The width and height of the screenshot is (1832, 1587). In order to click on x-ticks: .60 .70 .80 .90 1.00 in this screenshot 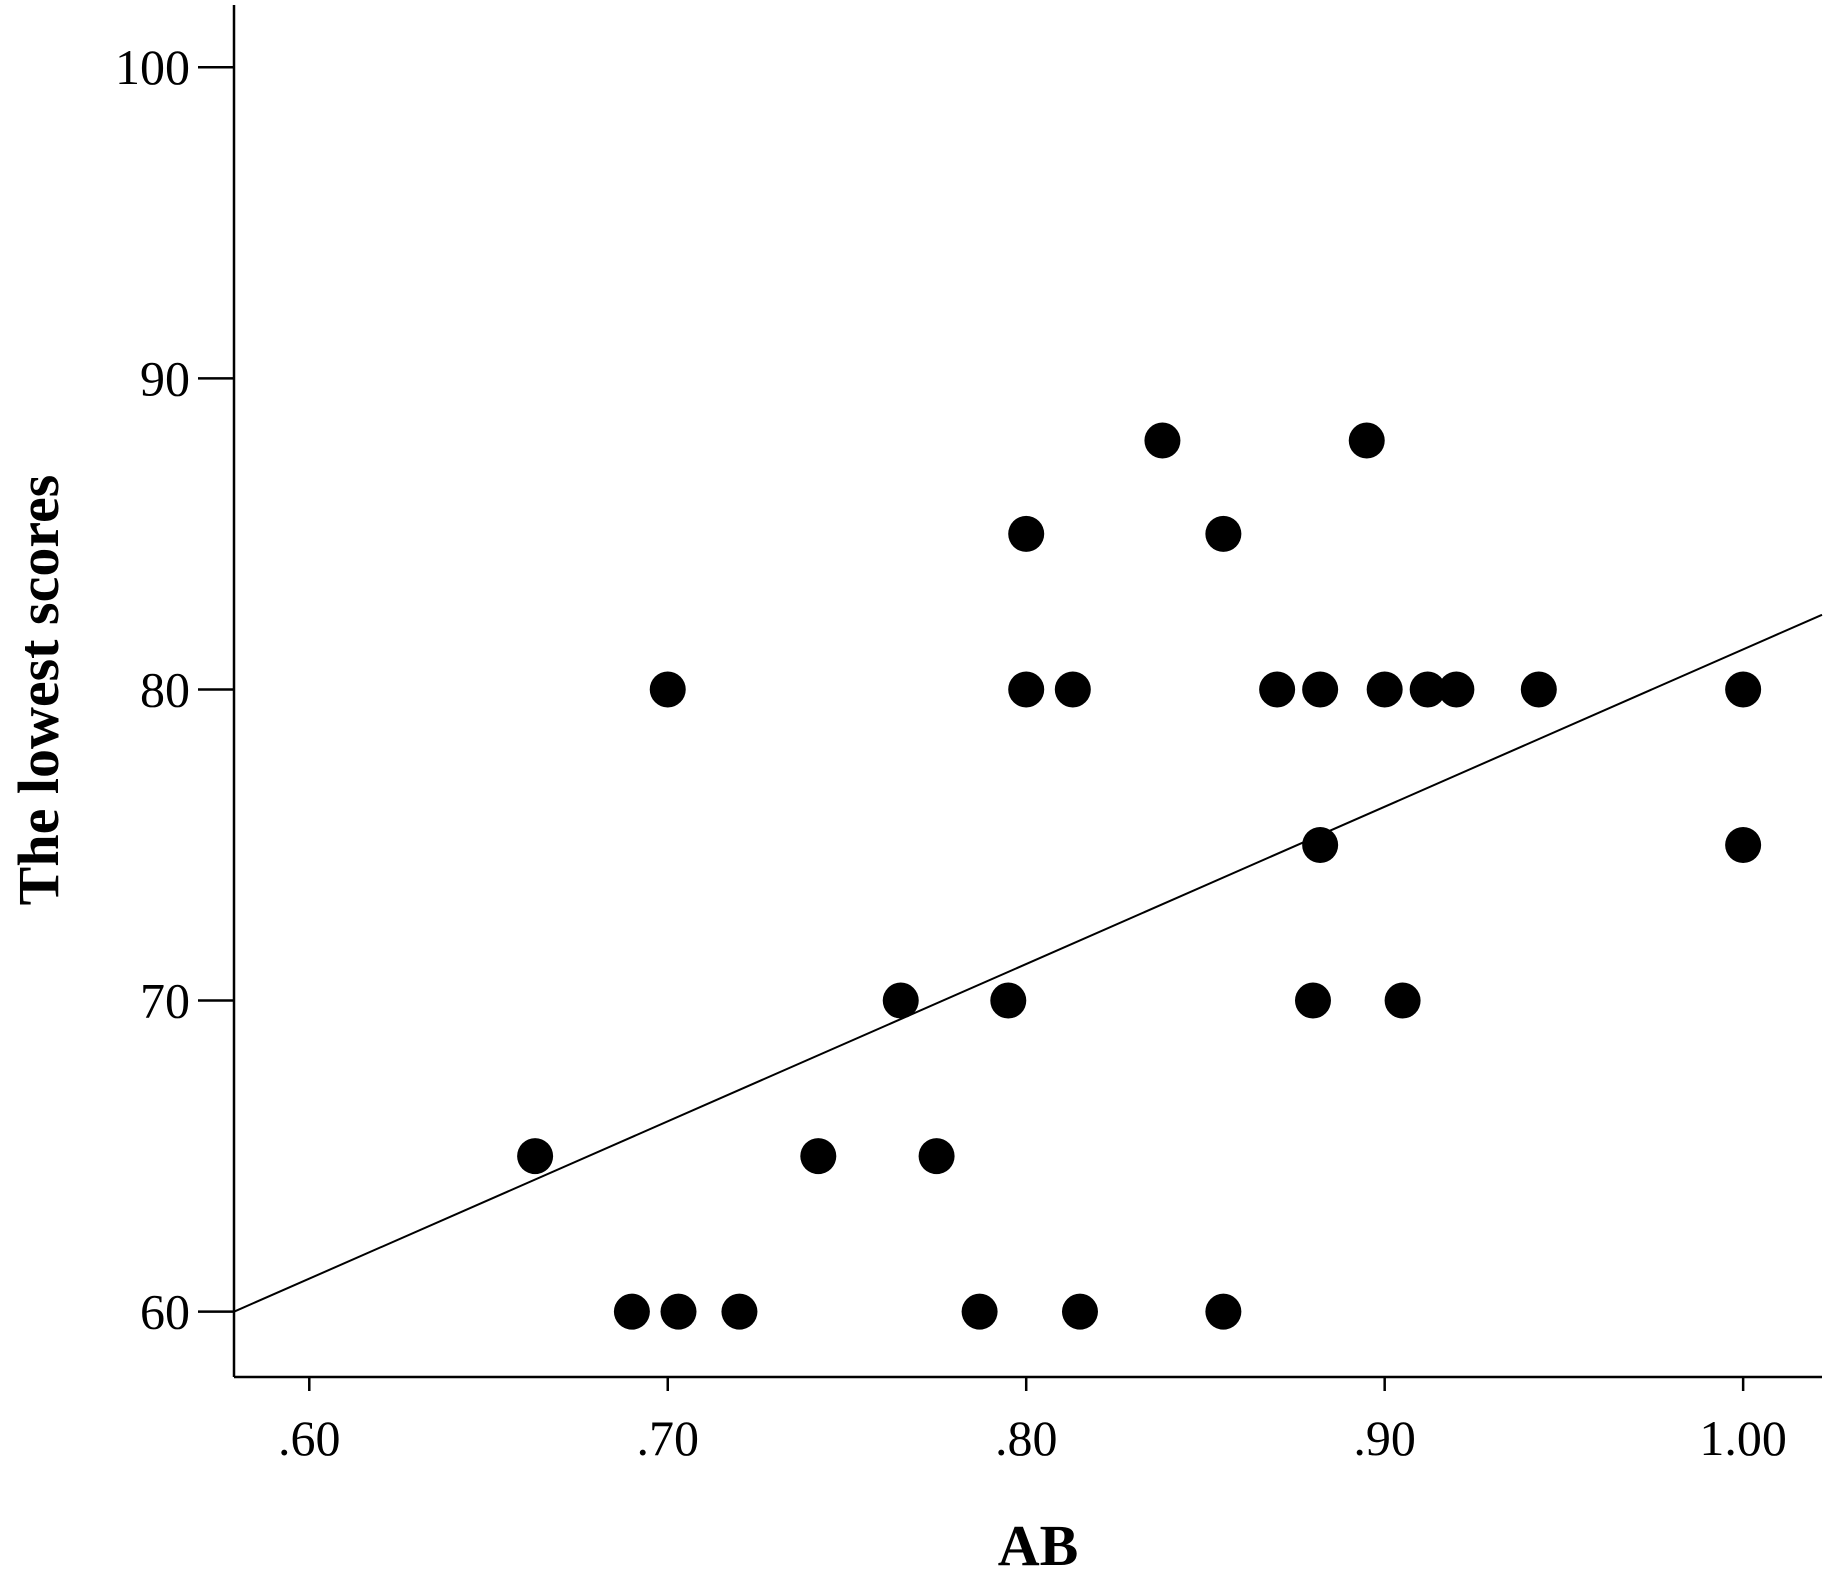, I will do `click(1032, 1421)`.